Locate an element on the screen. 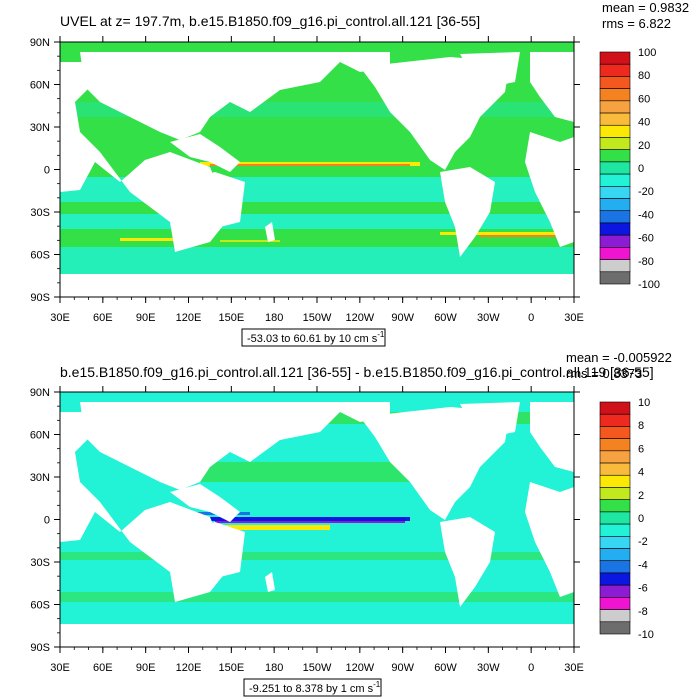 Image resolution: width=700 pixels, height=700 pixels. colorbar-label: 4 is located at coordinates (641, 473).